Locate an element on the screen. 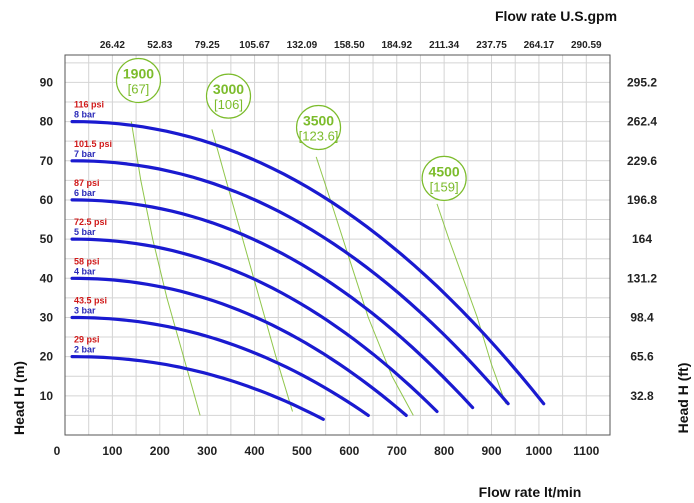 The image size is (694, 503). x-tick-label: 800 is located at coordinates (444, 451).